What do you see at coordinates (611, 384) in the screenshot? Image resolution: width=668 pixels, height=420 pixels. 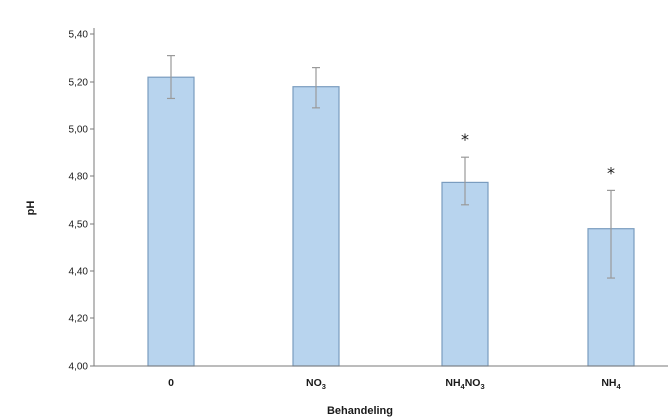 I see `x-category-label: NH4` at bounding box center [611, 384].